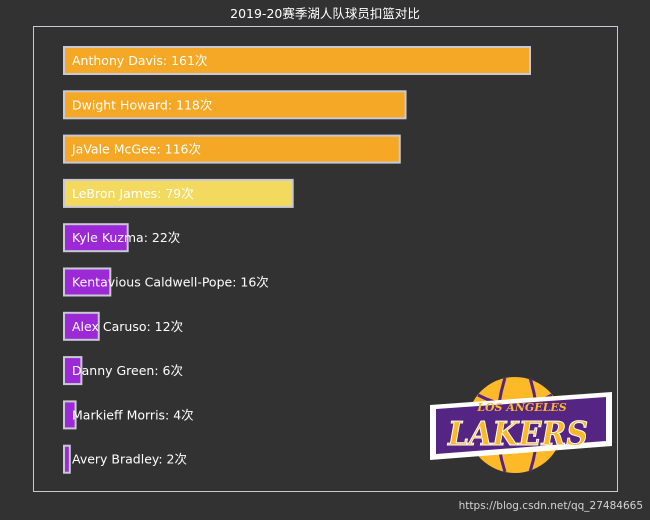  I want to click on bar-data-label: Kyle Kuzma: 22次, so click(126, 237).